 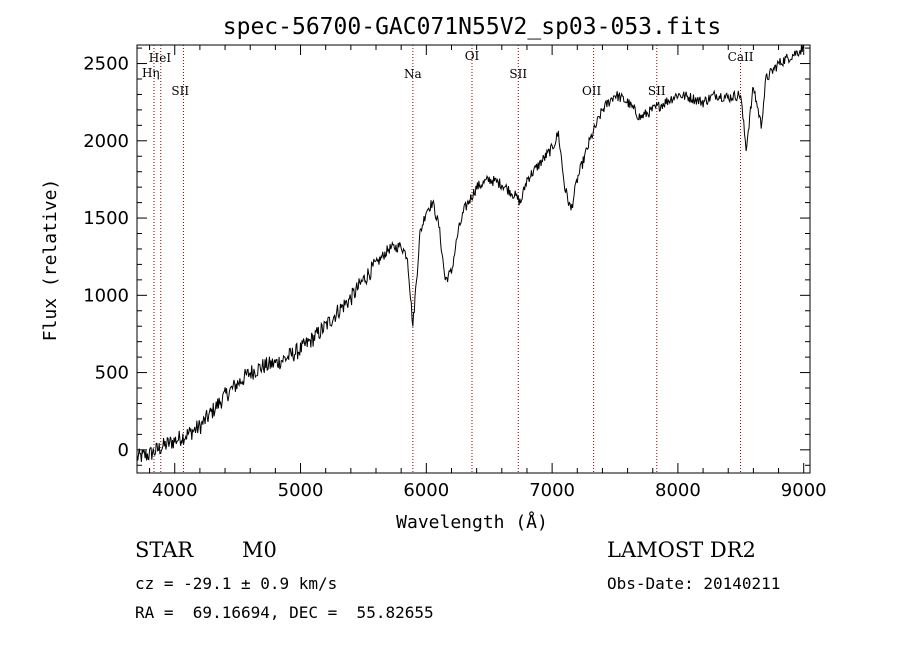 What do you see at coordinates (472, 522) in the screenshot?
I see `x-axis-label: Wavelength (Å)` at bounding box center [472, 522].